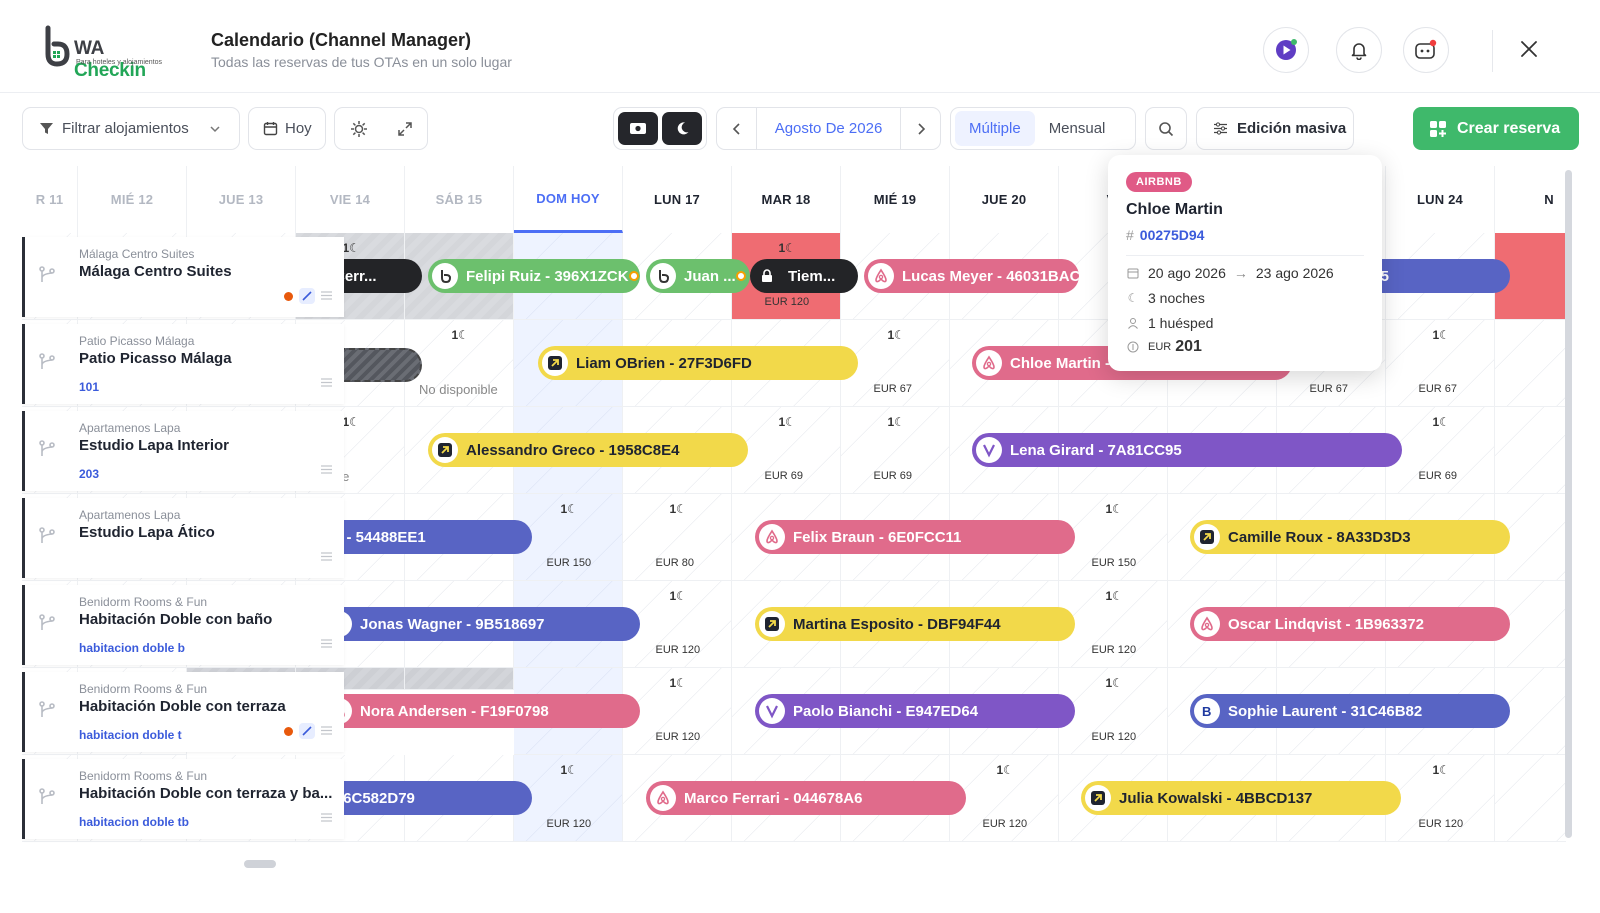 This screenshot has width=1600, height=913. I want to click on assistant-button, so click(1426, 50).